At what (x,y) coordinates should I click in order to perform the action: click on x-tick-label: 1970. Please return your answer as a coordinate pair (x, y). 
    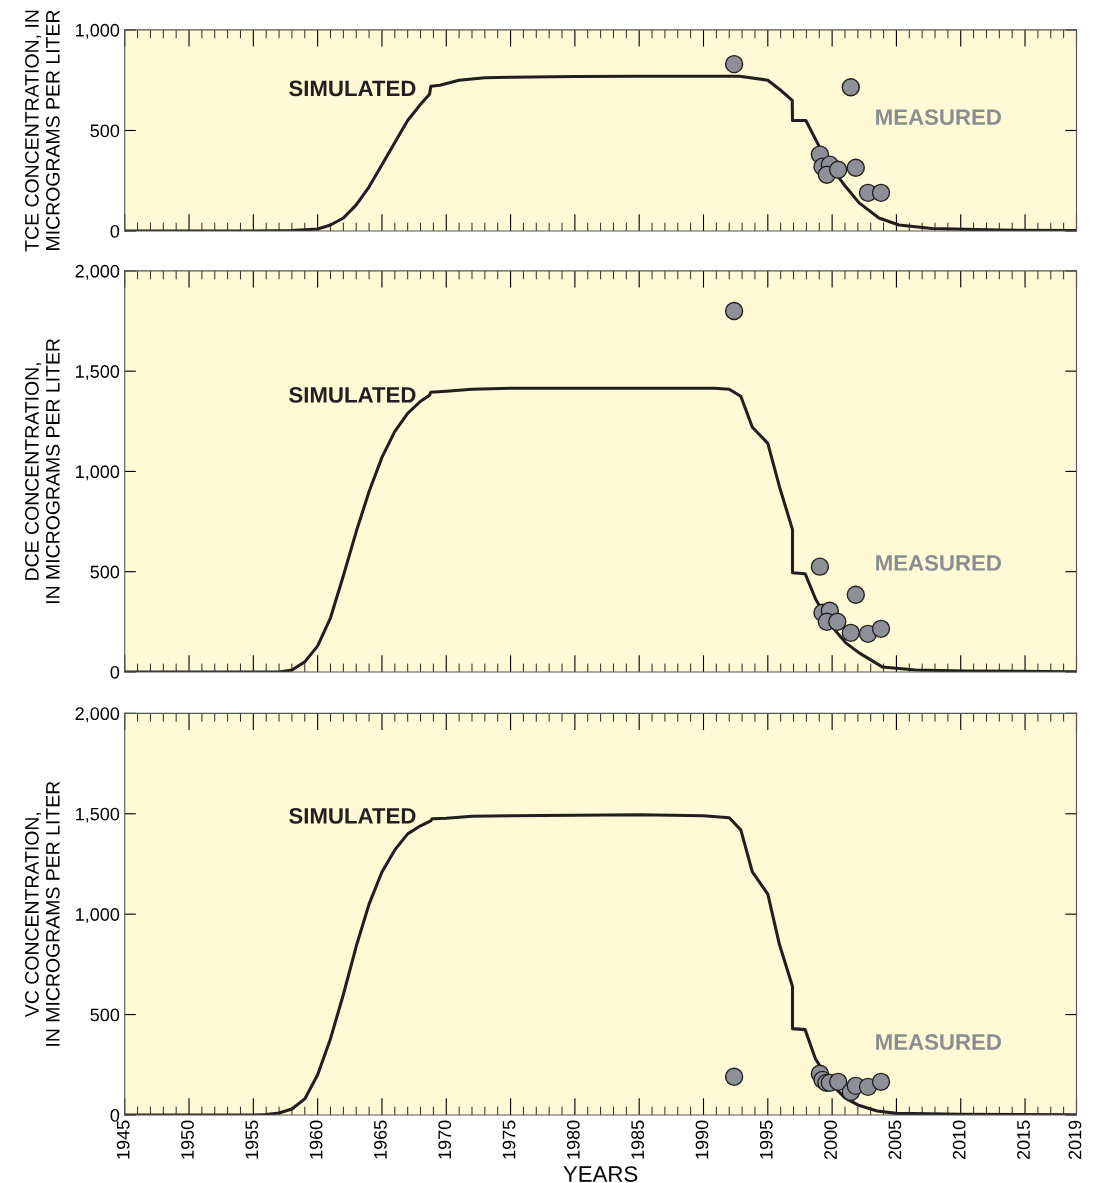
    Looking at the image, I should click on (445, 1139).